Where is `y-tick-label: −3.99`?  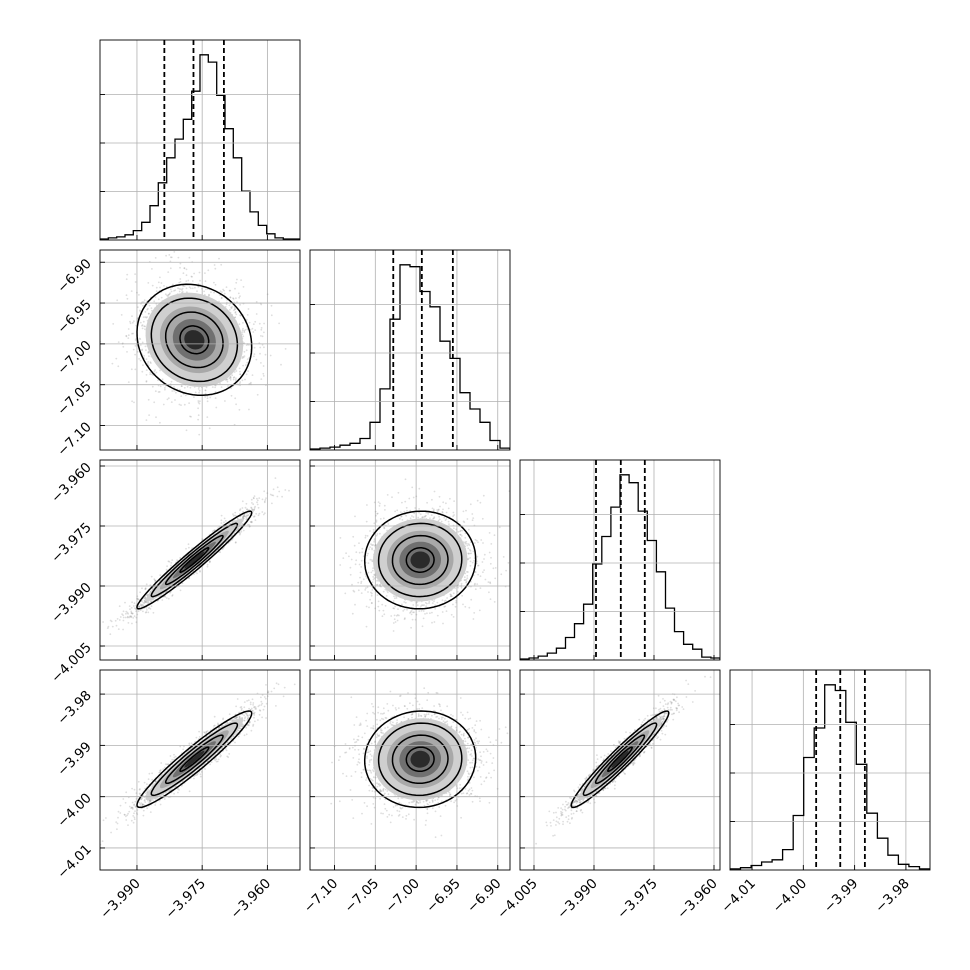
y-tick-label: −3.99 is located at coordinates (74, 759).